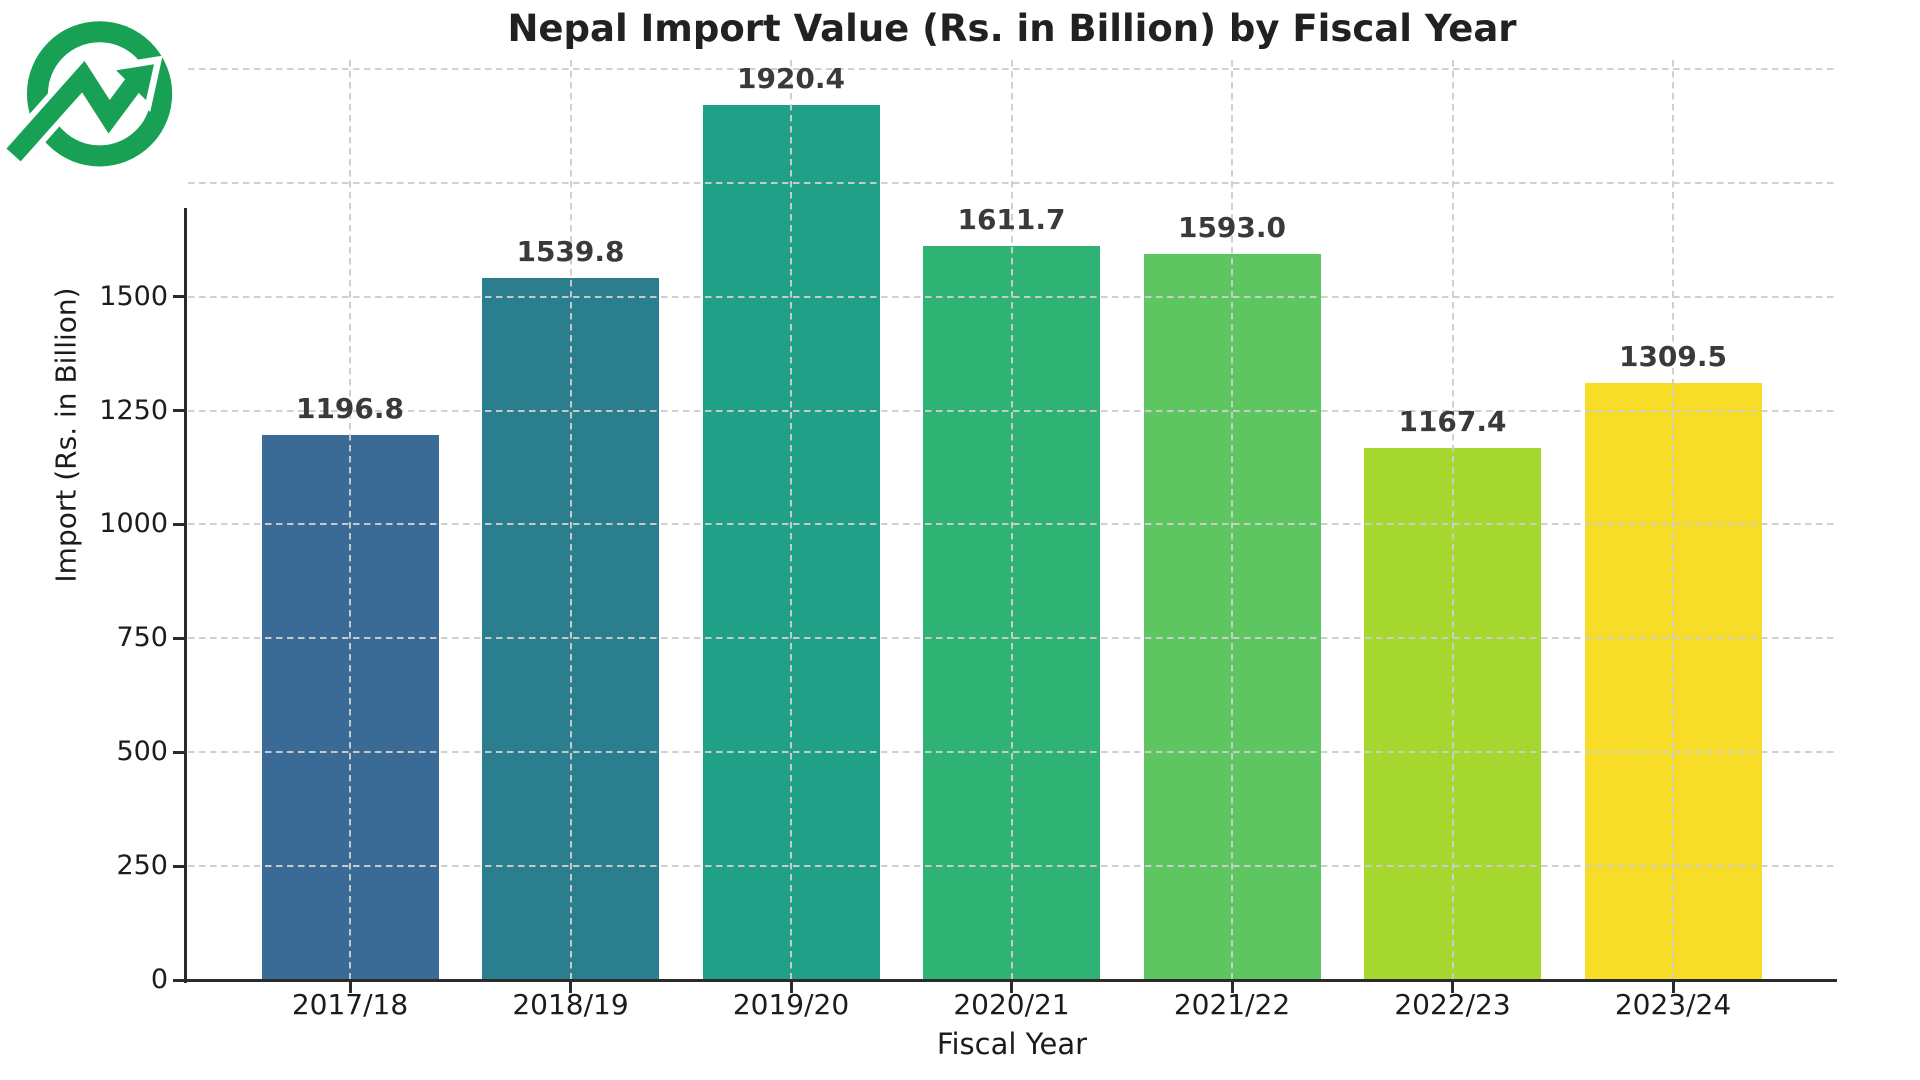 Image resolution: width=1920 pixels, height=1080 pixels. What do you see at coordinates (135, 82) in the screenshot?
I see `logo-arrowhead` at bounding box center [135, 82].